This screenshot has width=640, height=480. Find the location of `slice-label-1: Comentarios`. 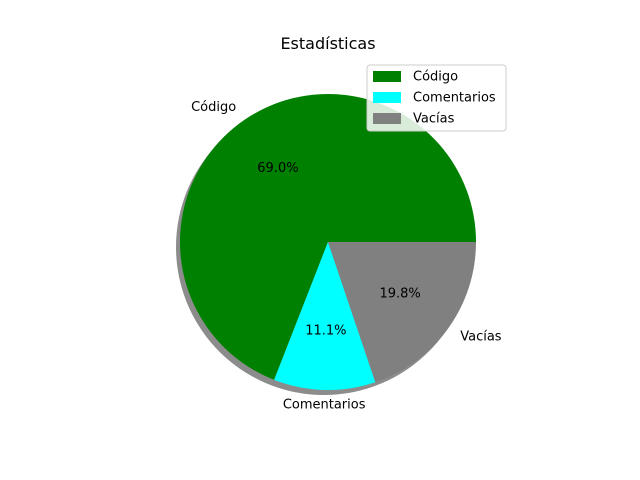

slice-label-1: Comentarios is located at coordinates (324, 404).